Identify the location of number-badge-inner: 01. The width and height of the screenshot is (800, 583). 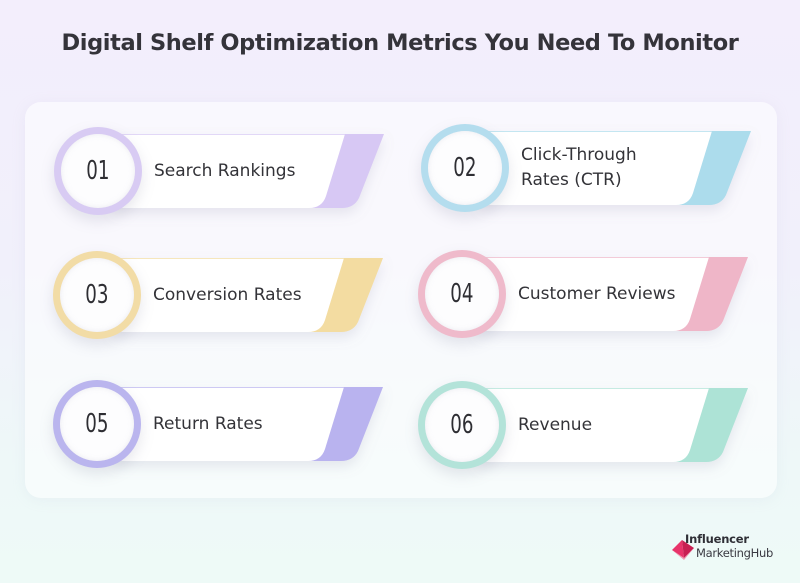
(98, 171).